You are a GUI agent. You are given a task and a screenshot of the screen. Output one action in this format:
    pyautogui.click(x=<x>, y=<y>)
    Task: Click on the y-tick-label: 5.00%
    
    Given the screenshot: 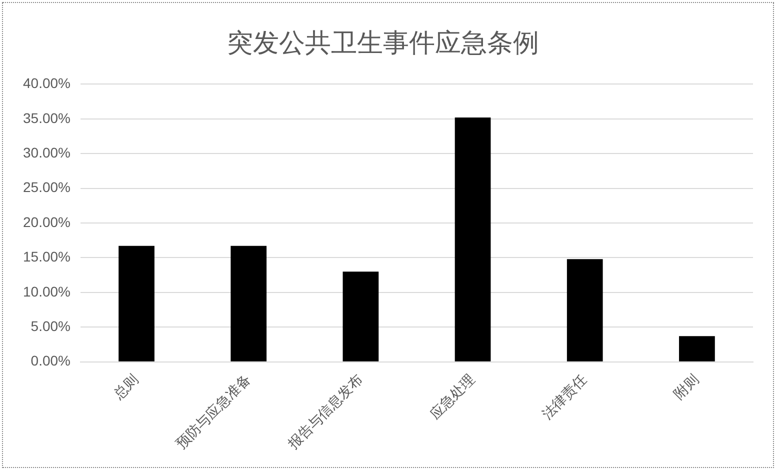 What is the action you would take?
    pyautogui.click(x=50, y=326)
    